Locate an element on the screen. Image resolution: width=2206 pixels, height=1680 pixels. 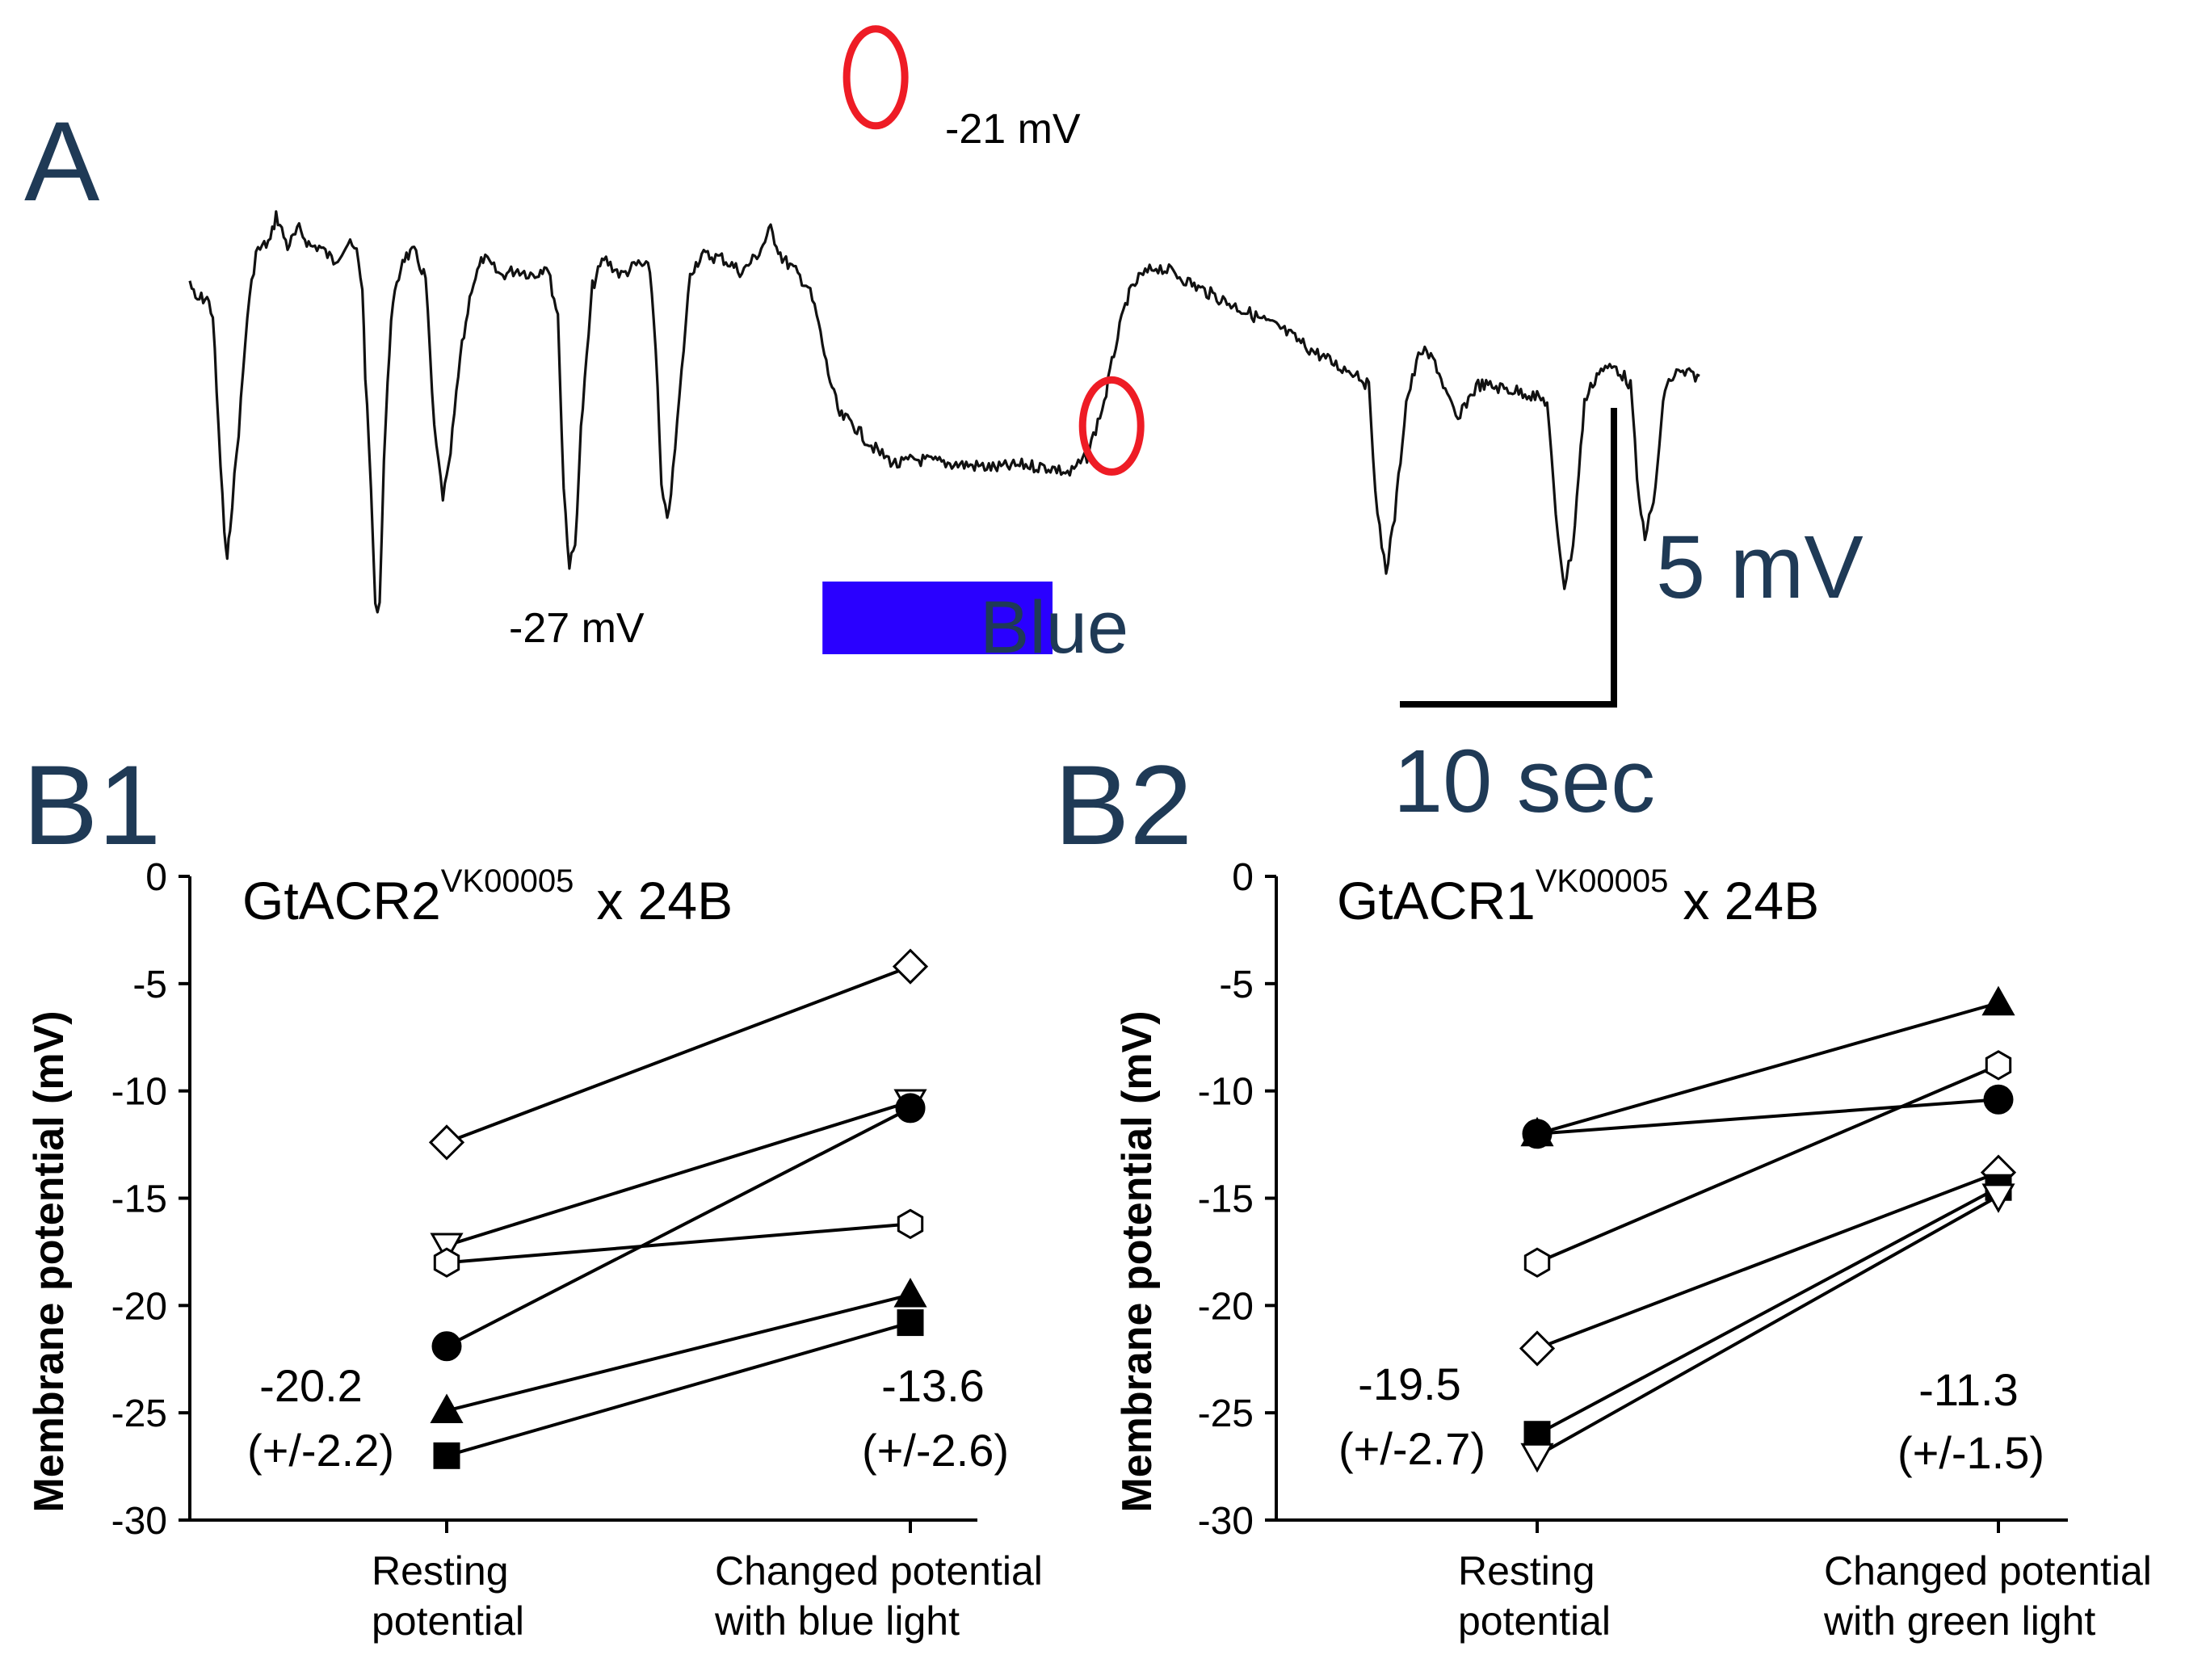
b2-y-tick-label: -10 is located at coordinates (1226, 1092).